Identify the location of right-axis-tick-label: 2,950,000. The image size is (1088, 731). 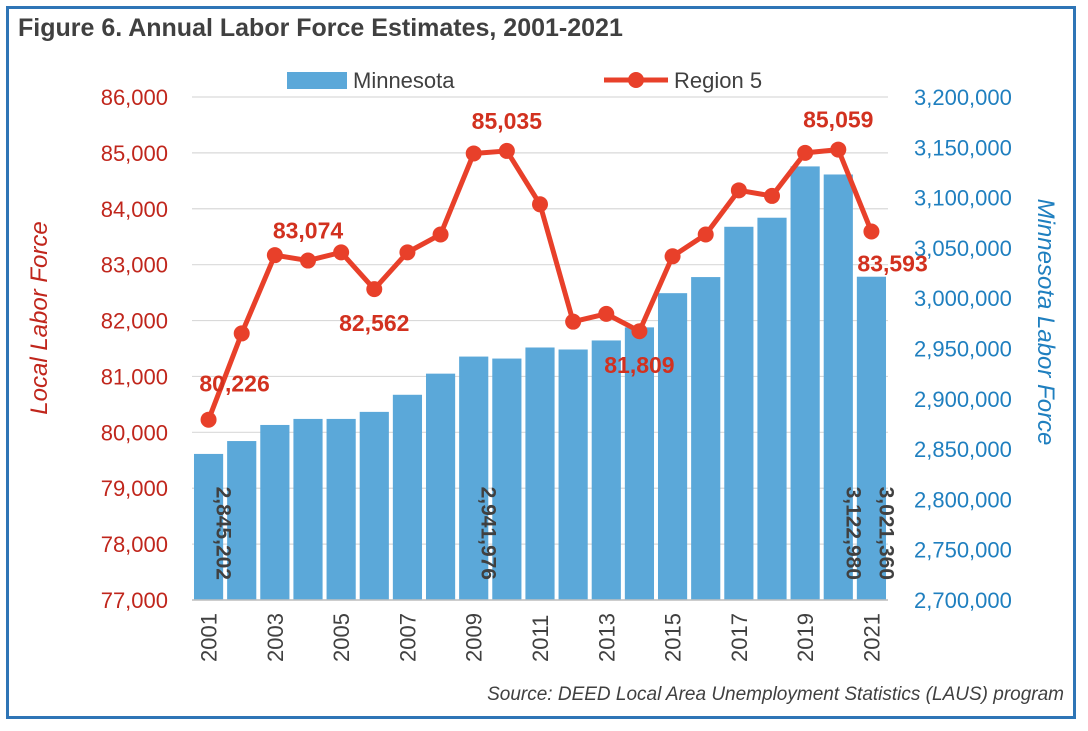
(963, 349).